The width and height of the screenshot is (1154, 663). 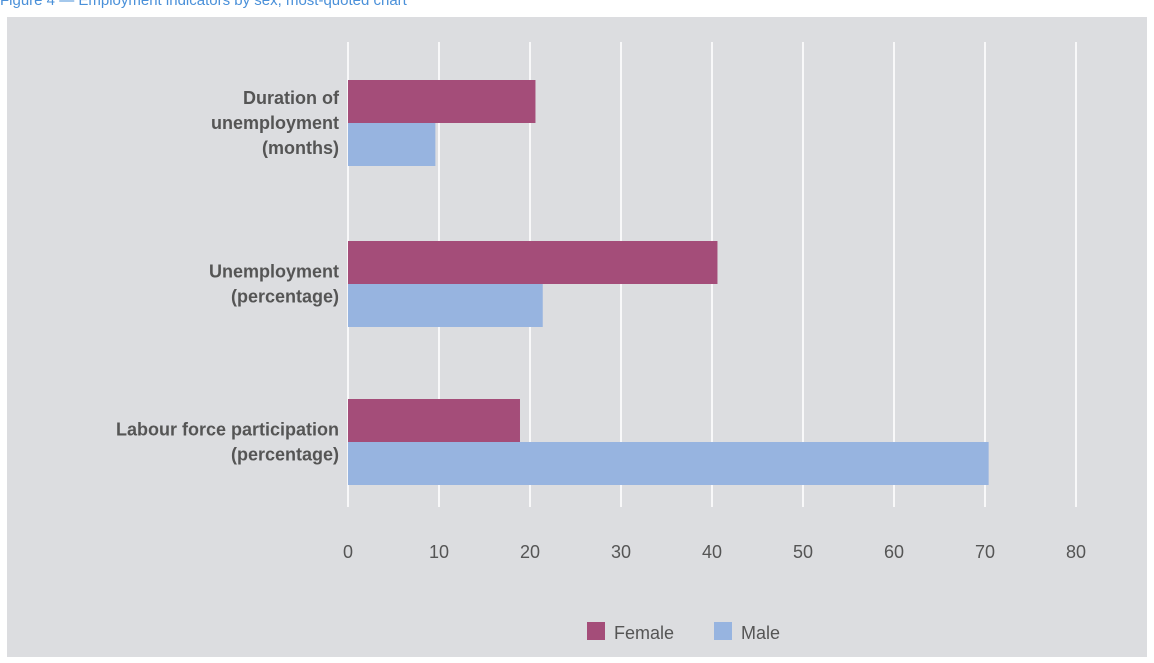 What do you see at coordinates (300, 148) in the screenshot?
I see `category-label-1: (months)` at bounding box center [300, 148].